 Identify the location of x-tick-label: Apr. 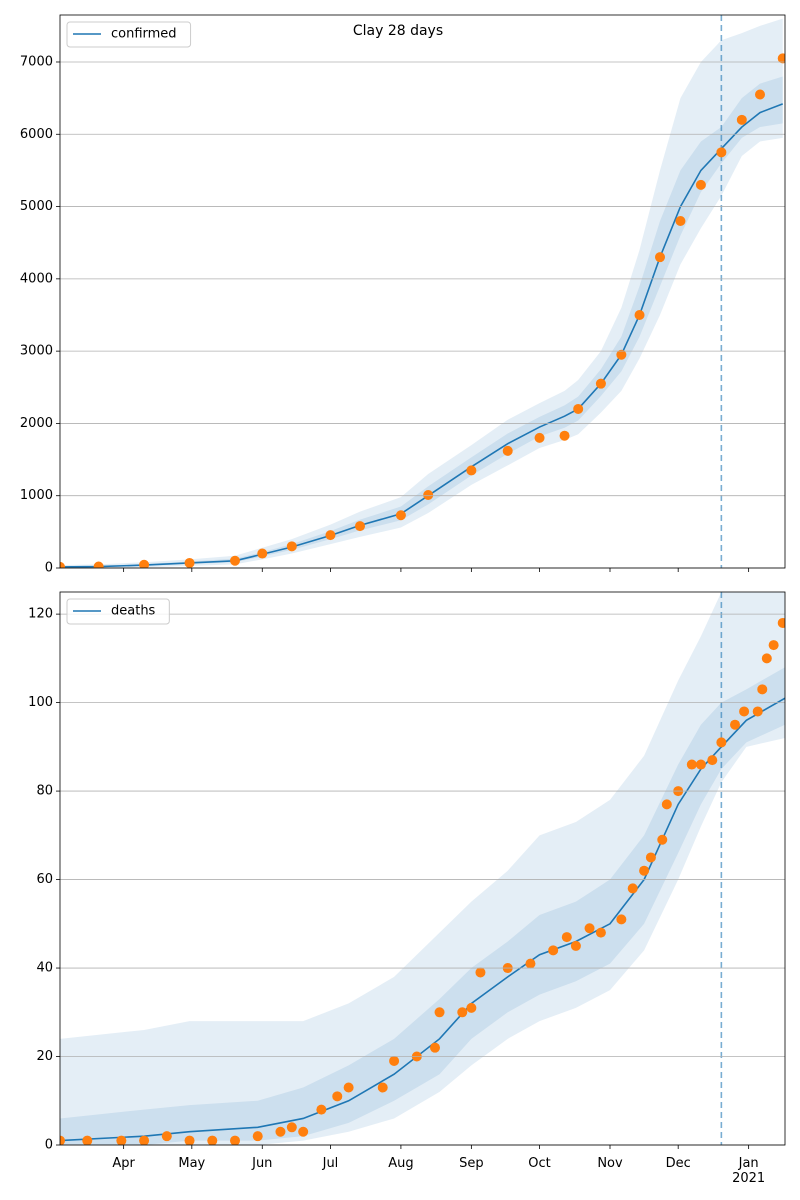
(123, 1163).